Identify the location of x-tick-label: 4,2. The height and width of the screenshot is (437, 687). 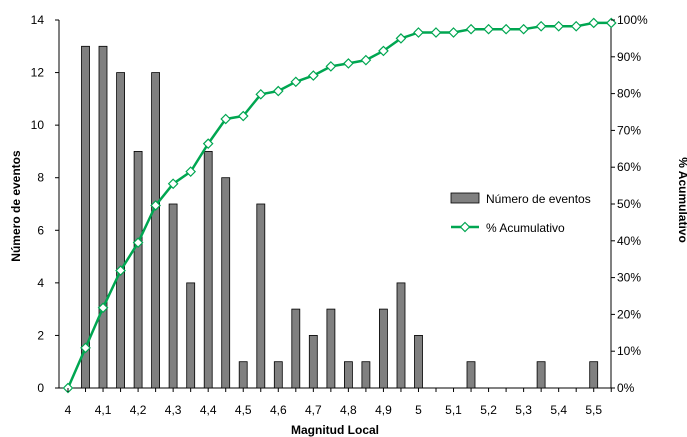
(138, 410).